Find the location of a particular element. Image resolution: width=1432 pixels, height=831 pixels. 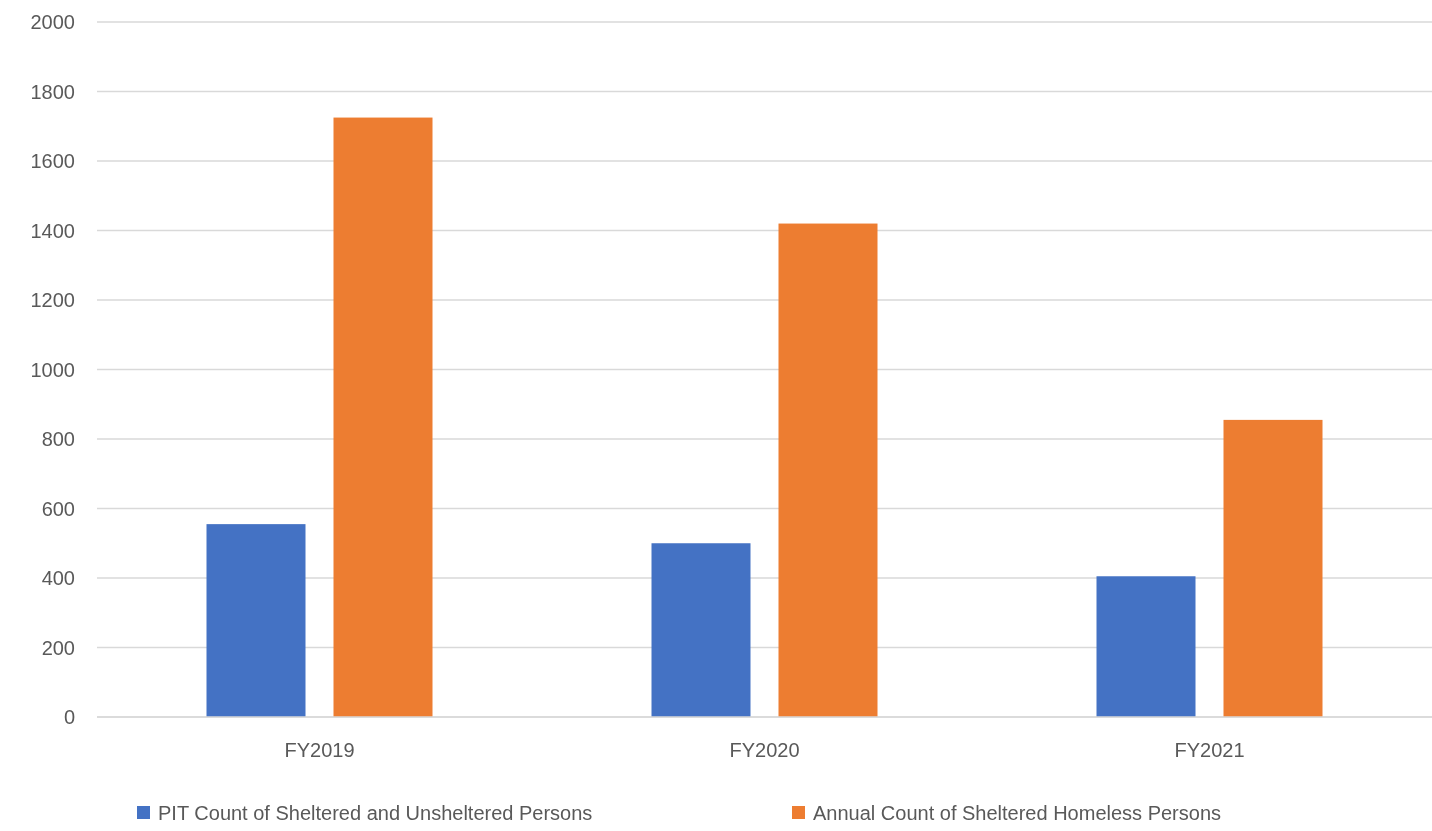

legend-label: Annual Count of Sheltered Homeless Persons is located at coordinates (1017, 813).